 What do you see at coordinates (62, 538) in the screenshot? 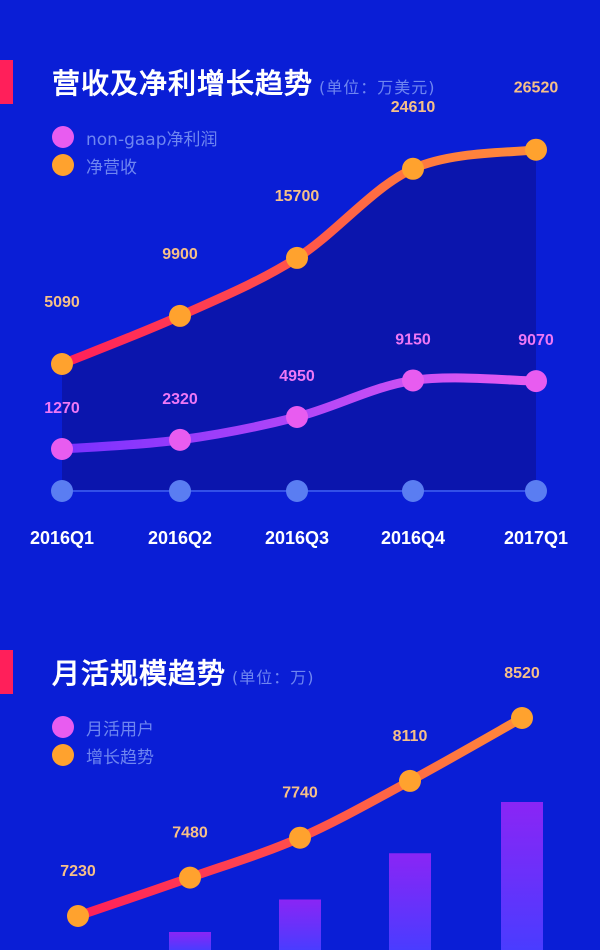
I see `x-tick-label: 2016Q1` at bounding box center [62, 538].